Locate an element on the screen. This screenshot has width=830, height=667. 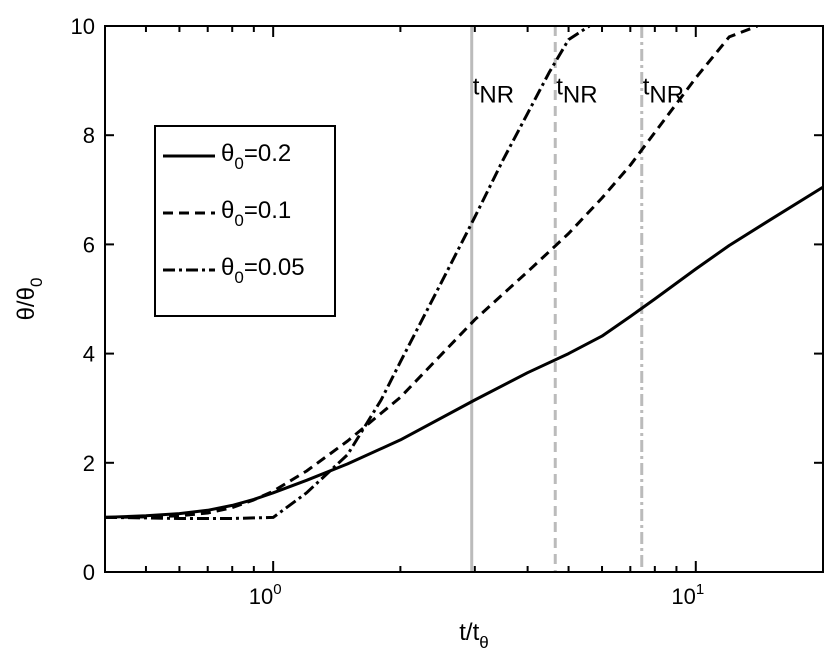
tnr-label-2: tNR is located at coordinates (576, 90).